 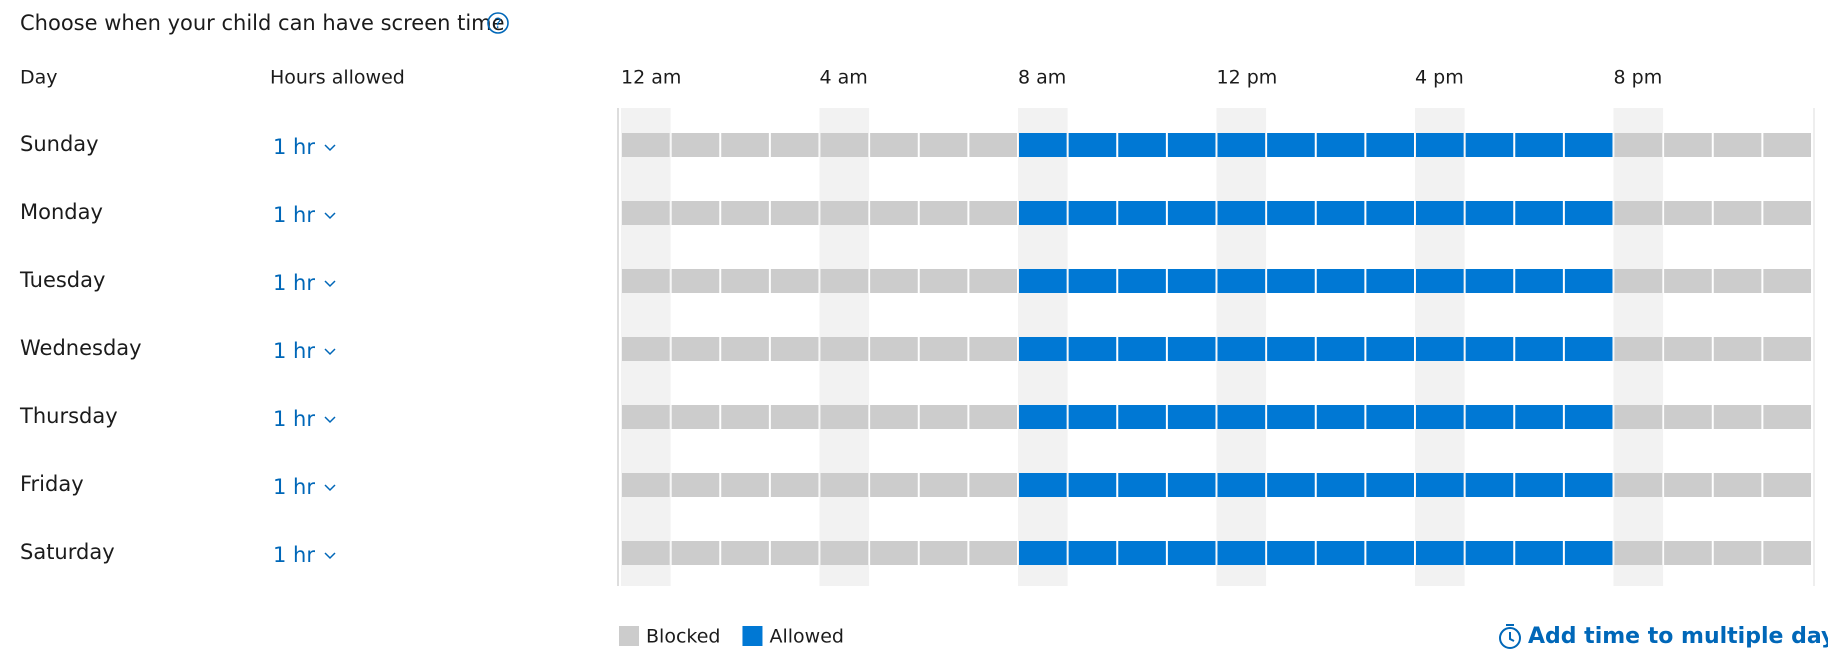 I want to click on help-icon: ?, so click(x=498, y=23).